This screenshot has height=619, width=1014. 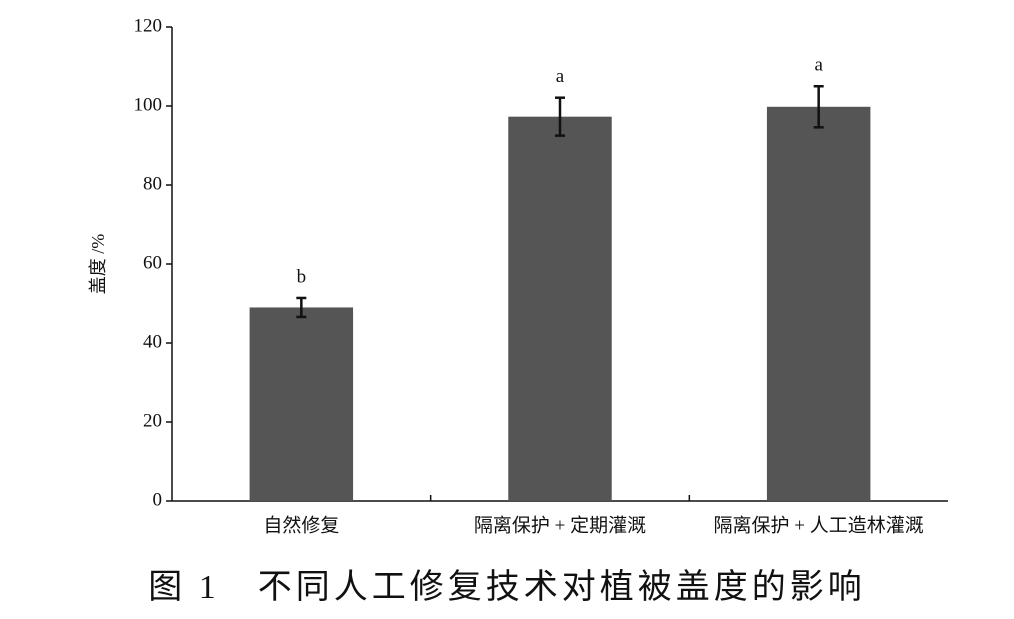 What do you see at coordinates (98, 264) in the screenshot?
I see `y-axis-label: 盖度 /%` at bounding box center [98, 264].